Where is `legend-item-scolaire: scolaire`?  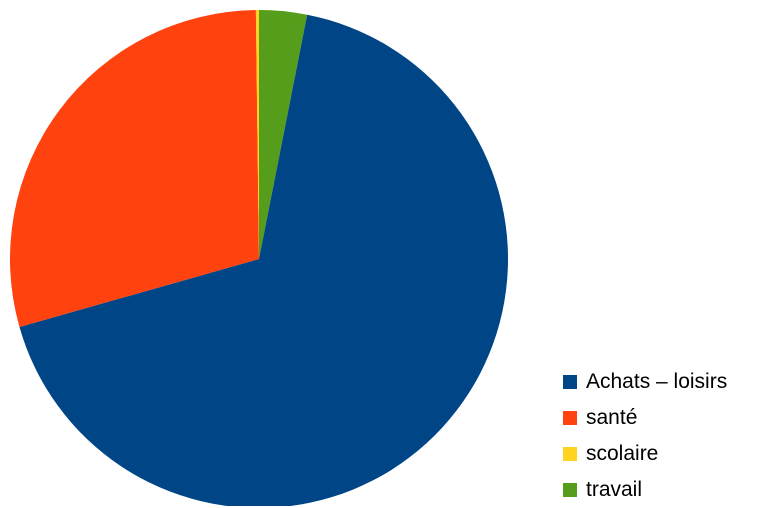 legend-item-scolaire: scolaire is located at coordinates (645, 454).